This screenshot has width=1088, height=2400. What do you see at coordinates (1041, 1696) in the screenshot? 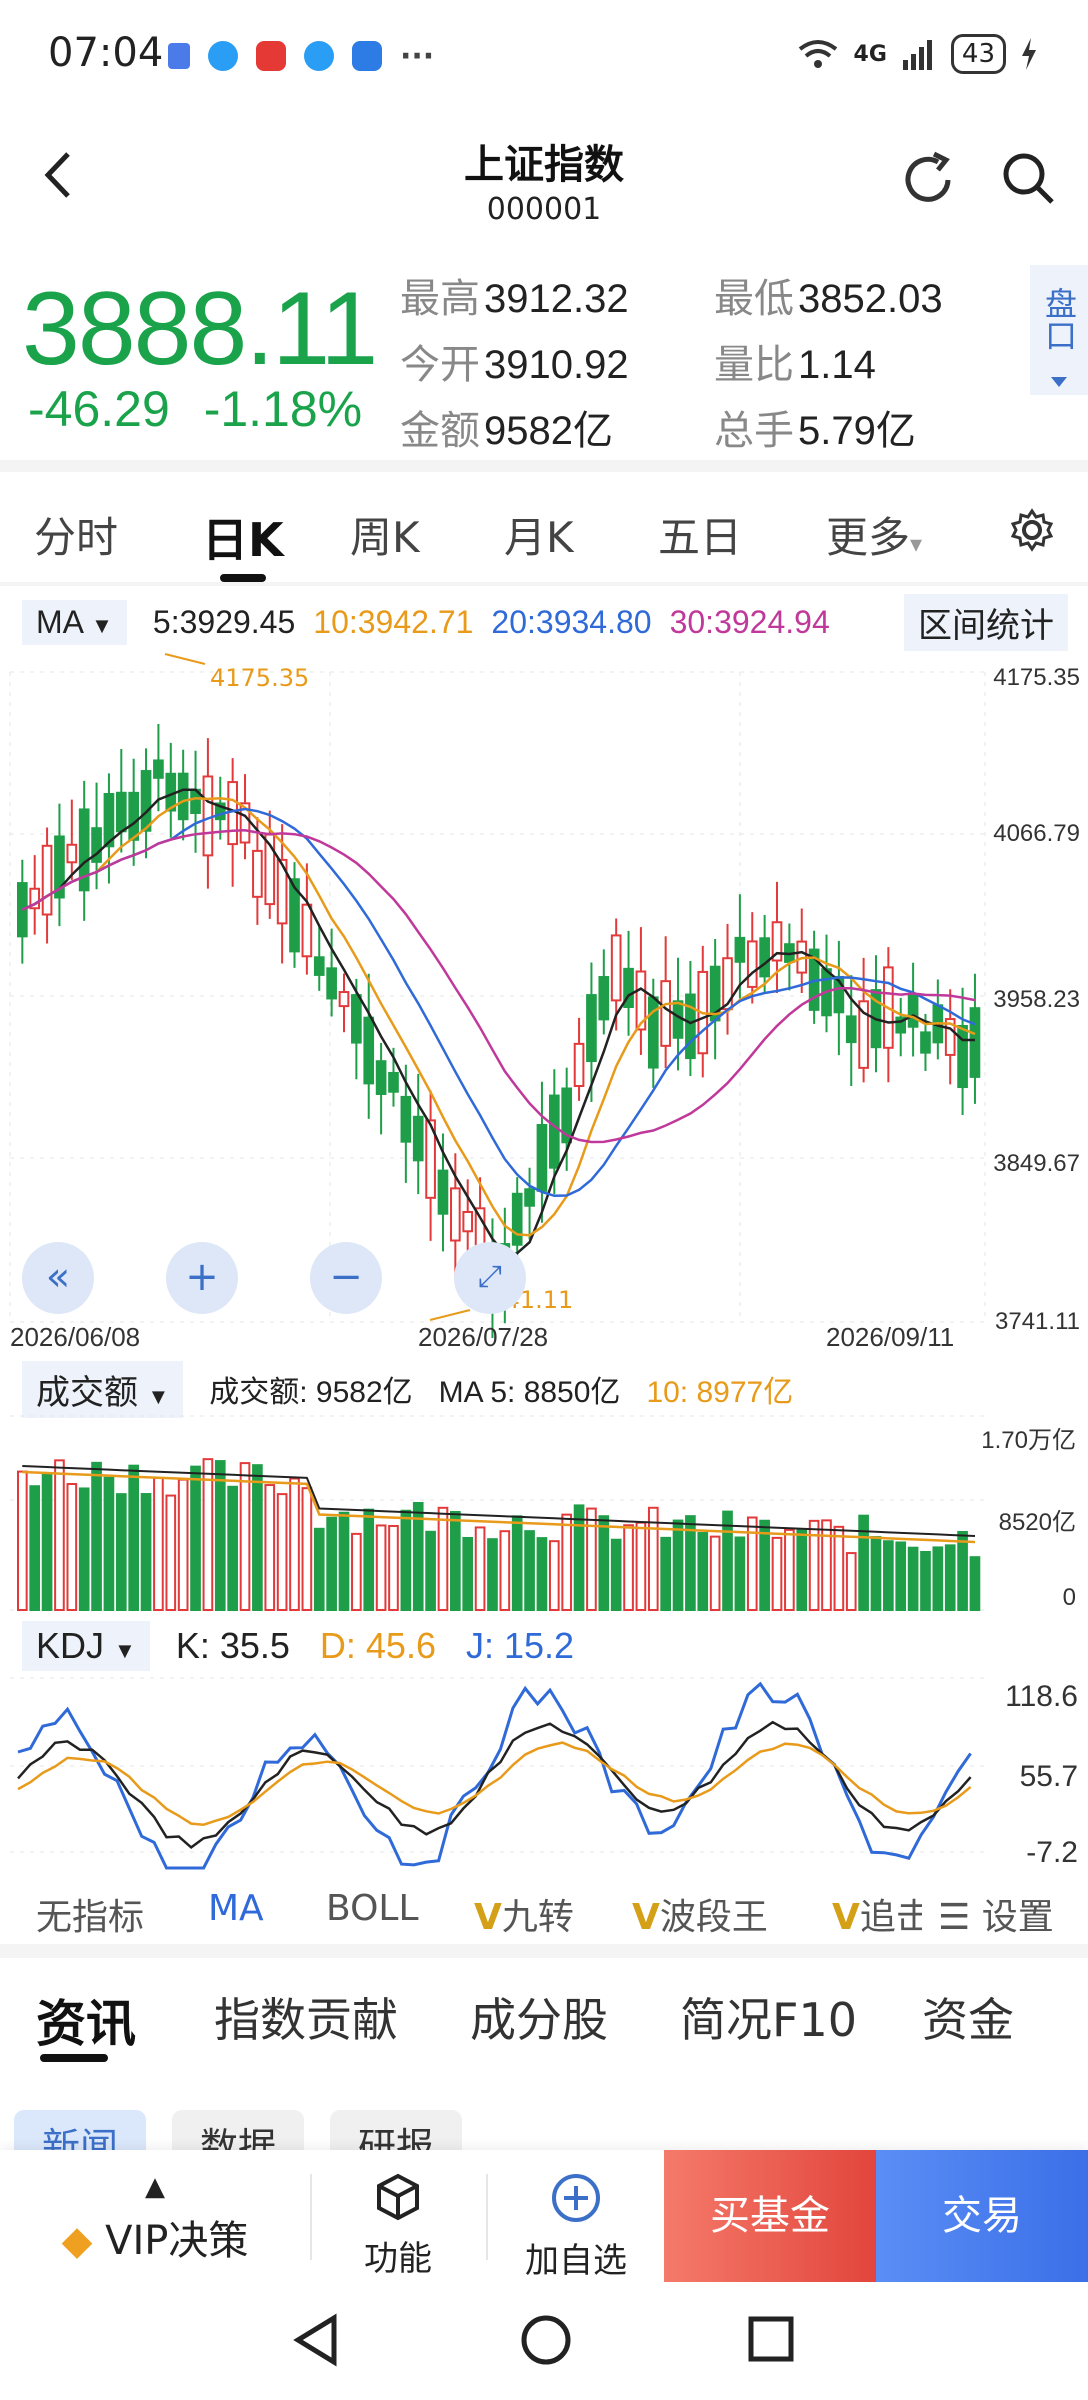
I see `y-tick-label: 118.6` at bounding box center [1041, 1696].